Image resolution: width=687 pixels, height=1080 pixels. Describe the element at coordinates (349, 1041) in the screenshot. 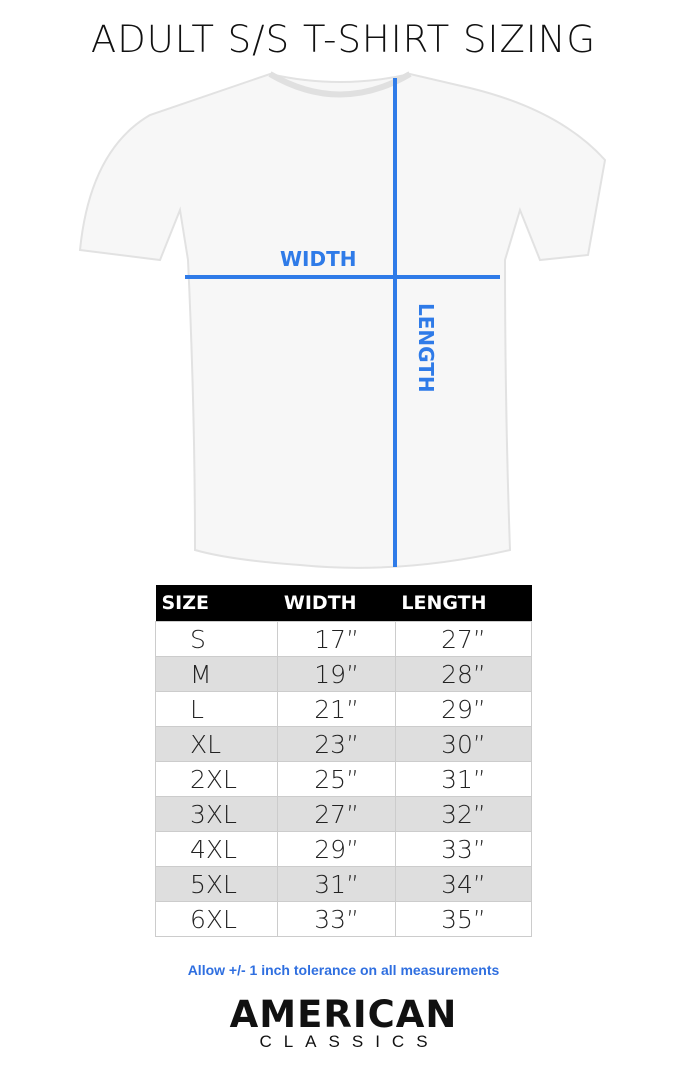

I see `logo-line2: CLASSICS` at that location.